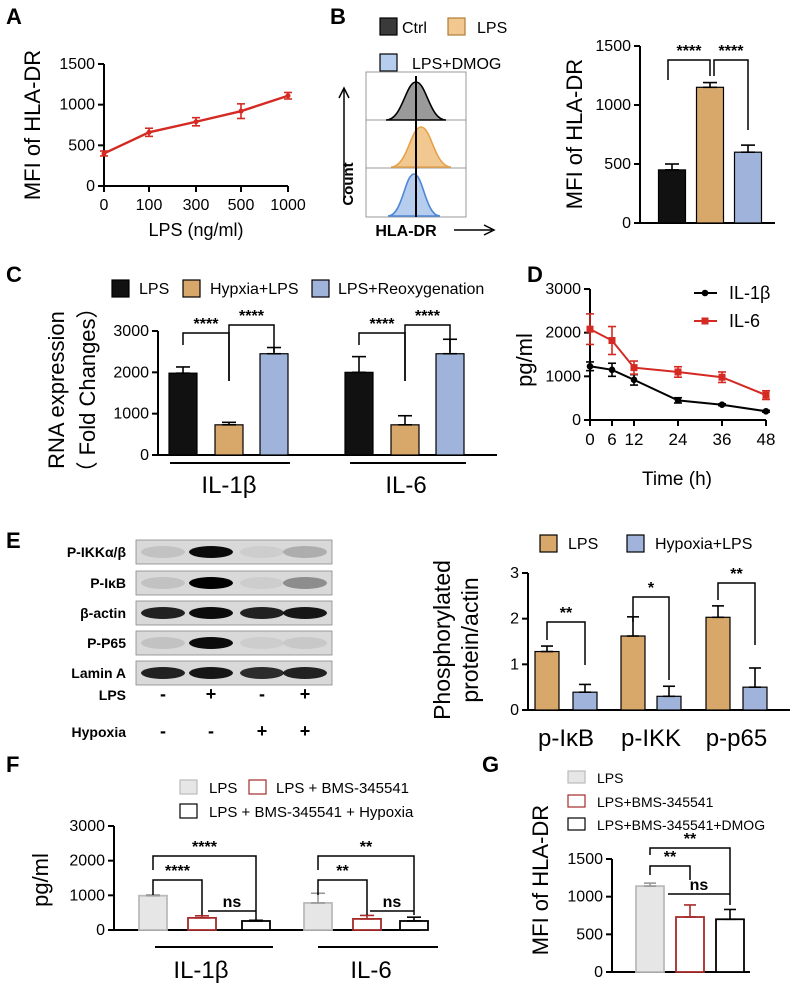 The image size is (800, 1002). What do you see at coordinates (535, 274) in the screenshot?
I see `panel-label-d: D` at bounding box center [535, 274].